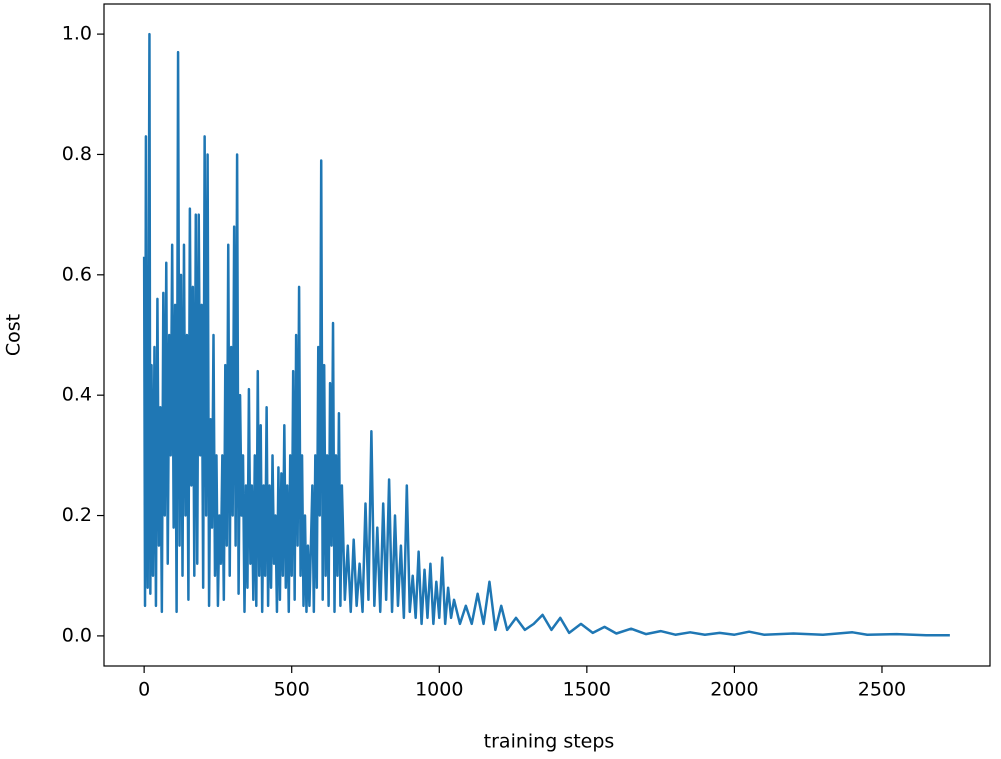 This screenshot has height=759, width=1001. What do you see at coordinates (14, 335) in the screenshot?
I see `y-axis-label: Cost` at bounding box center [14, 335].